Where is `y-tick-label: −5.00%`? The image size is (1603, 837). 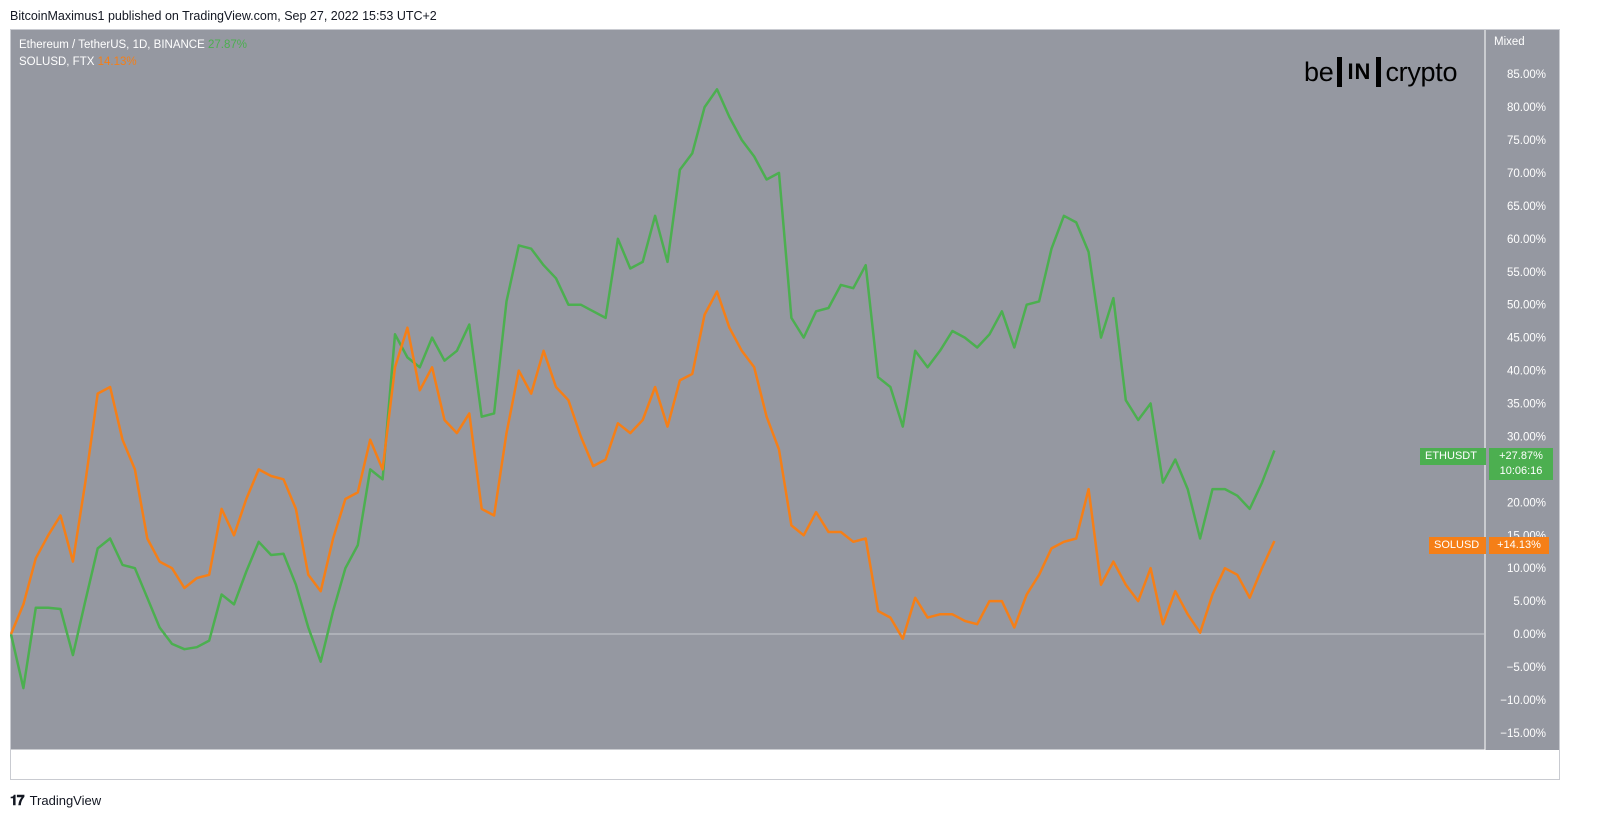
y-tick-label: −5.00% is located at coordinates (1526, 668).